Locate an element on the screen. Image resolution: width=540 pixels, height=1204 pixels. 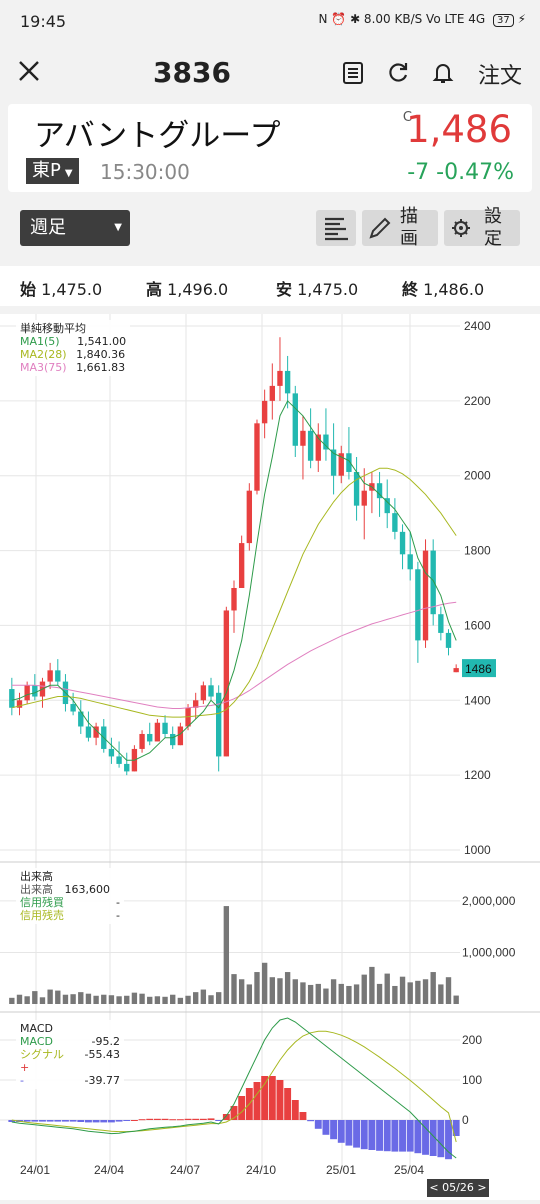
ohlc-open-label: 始 is located at coordinates (28, 289).